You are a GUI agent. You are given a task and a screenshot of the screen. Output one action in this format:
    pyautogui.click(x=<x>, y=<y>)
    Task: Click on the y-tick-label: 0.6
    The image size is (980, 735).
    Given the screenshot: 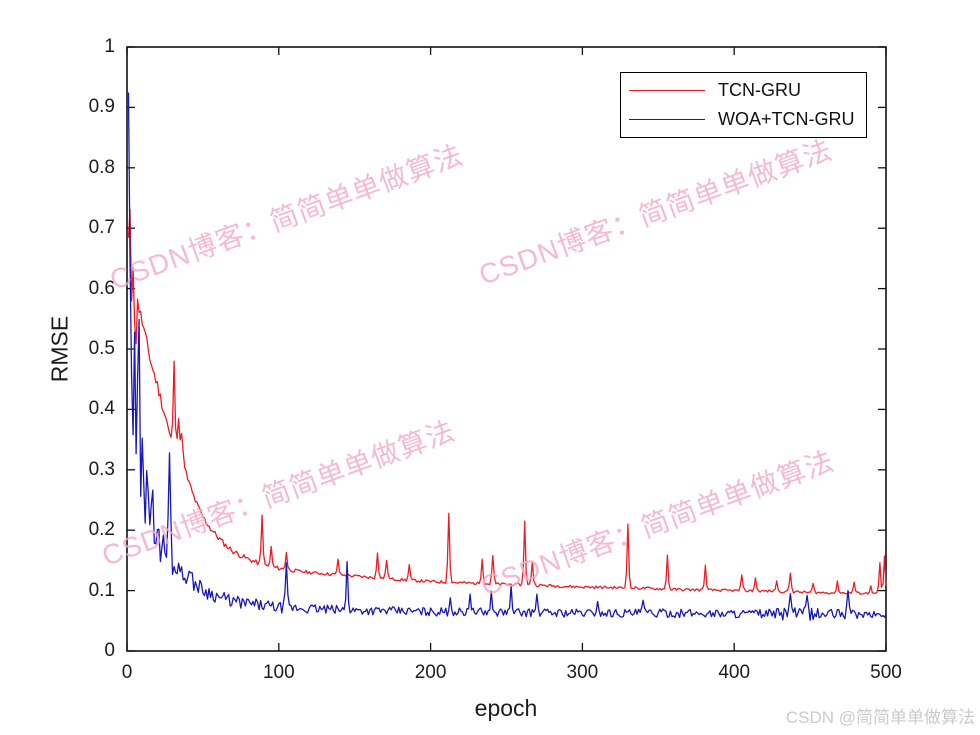 What is the action you would take?
    pyautogui.click(x=101, y=288)
    